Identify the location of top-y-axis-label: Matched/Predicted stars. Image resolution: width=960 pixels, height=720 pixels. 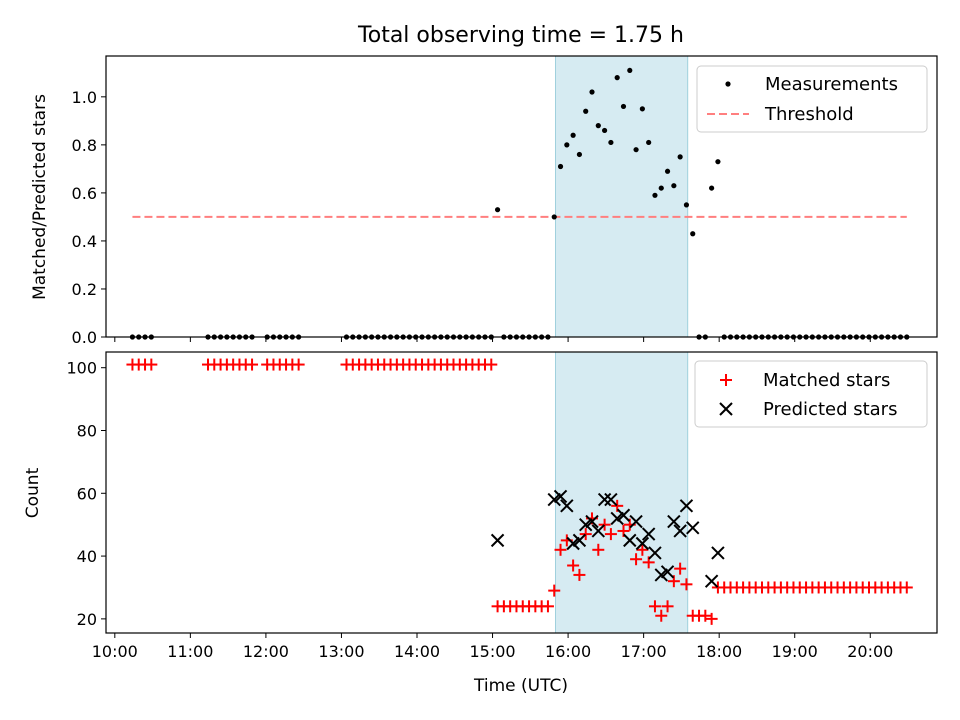
(40, 197).